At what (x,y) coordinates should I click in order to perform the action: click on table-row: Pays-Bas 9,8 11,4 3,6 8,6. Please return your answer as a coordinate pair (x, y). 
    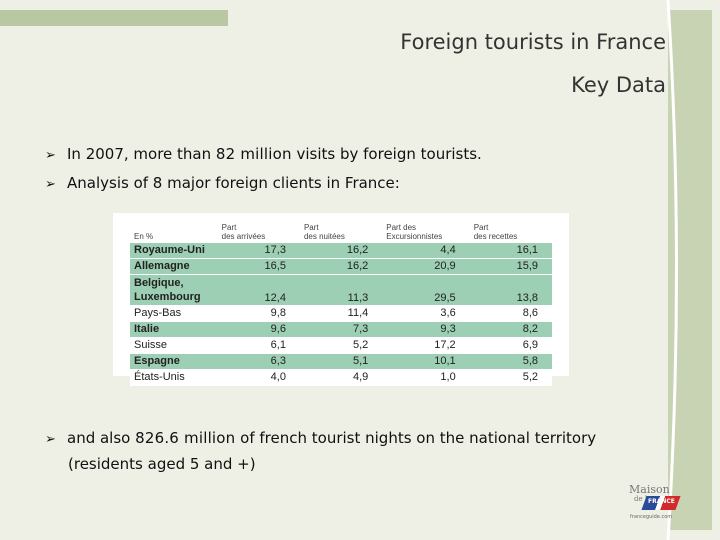
    Looking at the image, I should click on (341, 313).